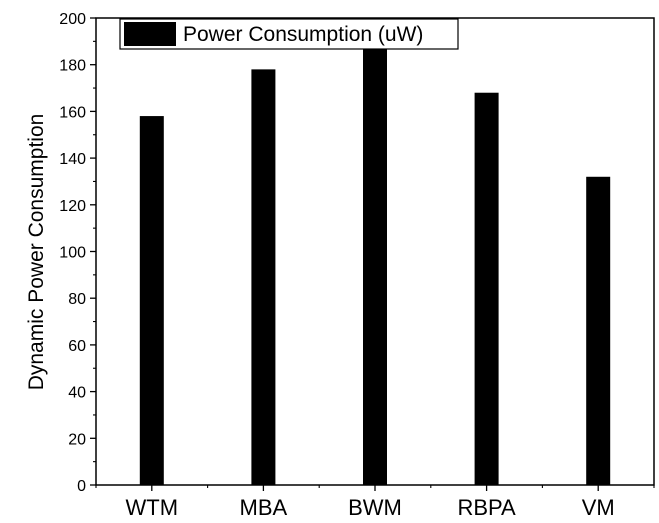 This screenshot has height=523, width=659. What do you see at coordinates (72, 253) in the screenshot?
I see `y-tick-label: 100` at bounding box center [72, 253].